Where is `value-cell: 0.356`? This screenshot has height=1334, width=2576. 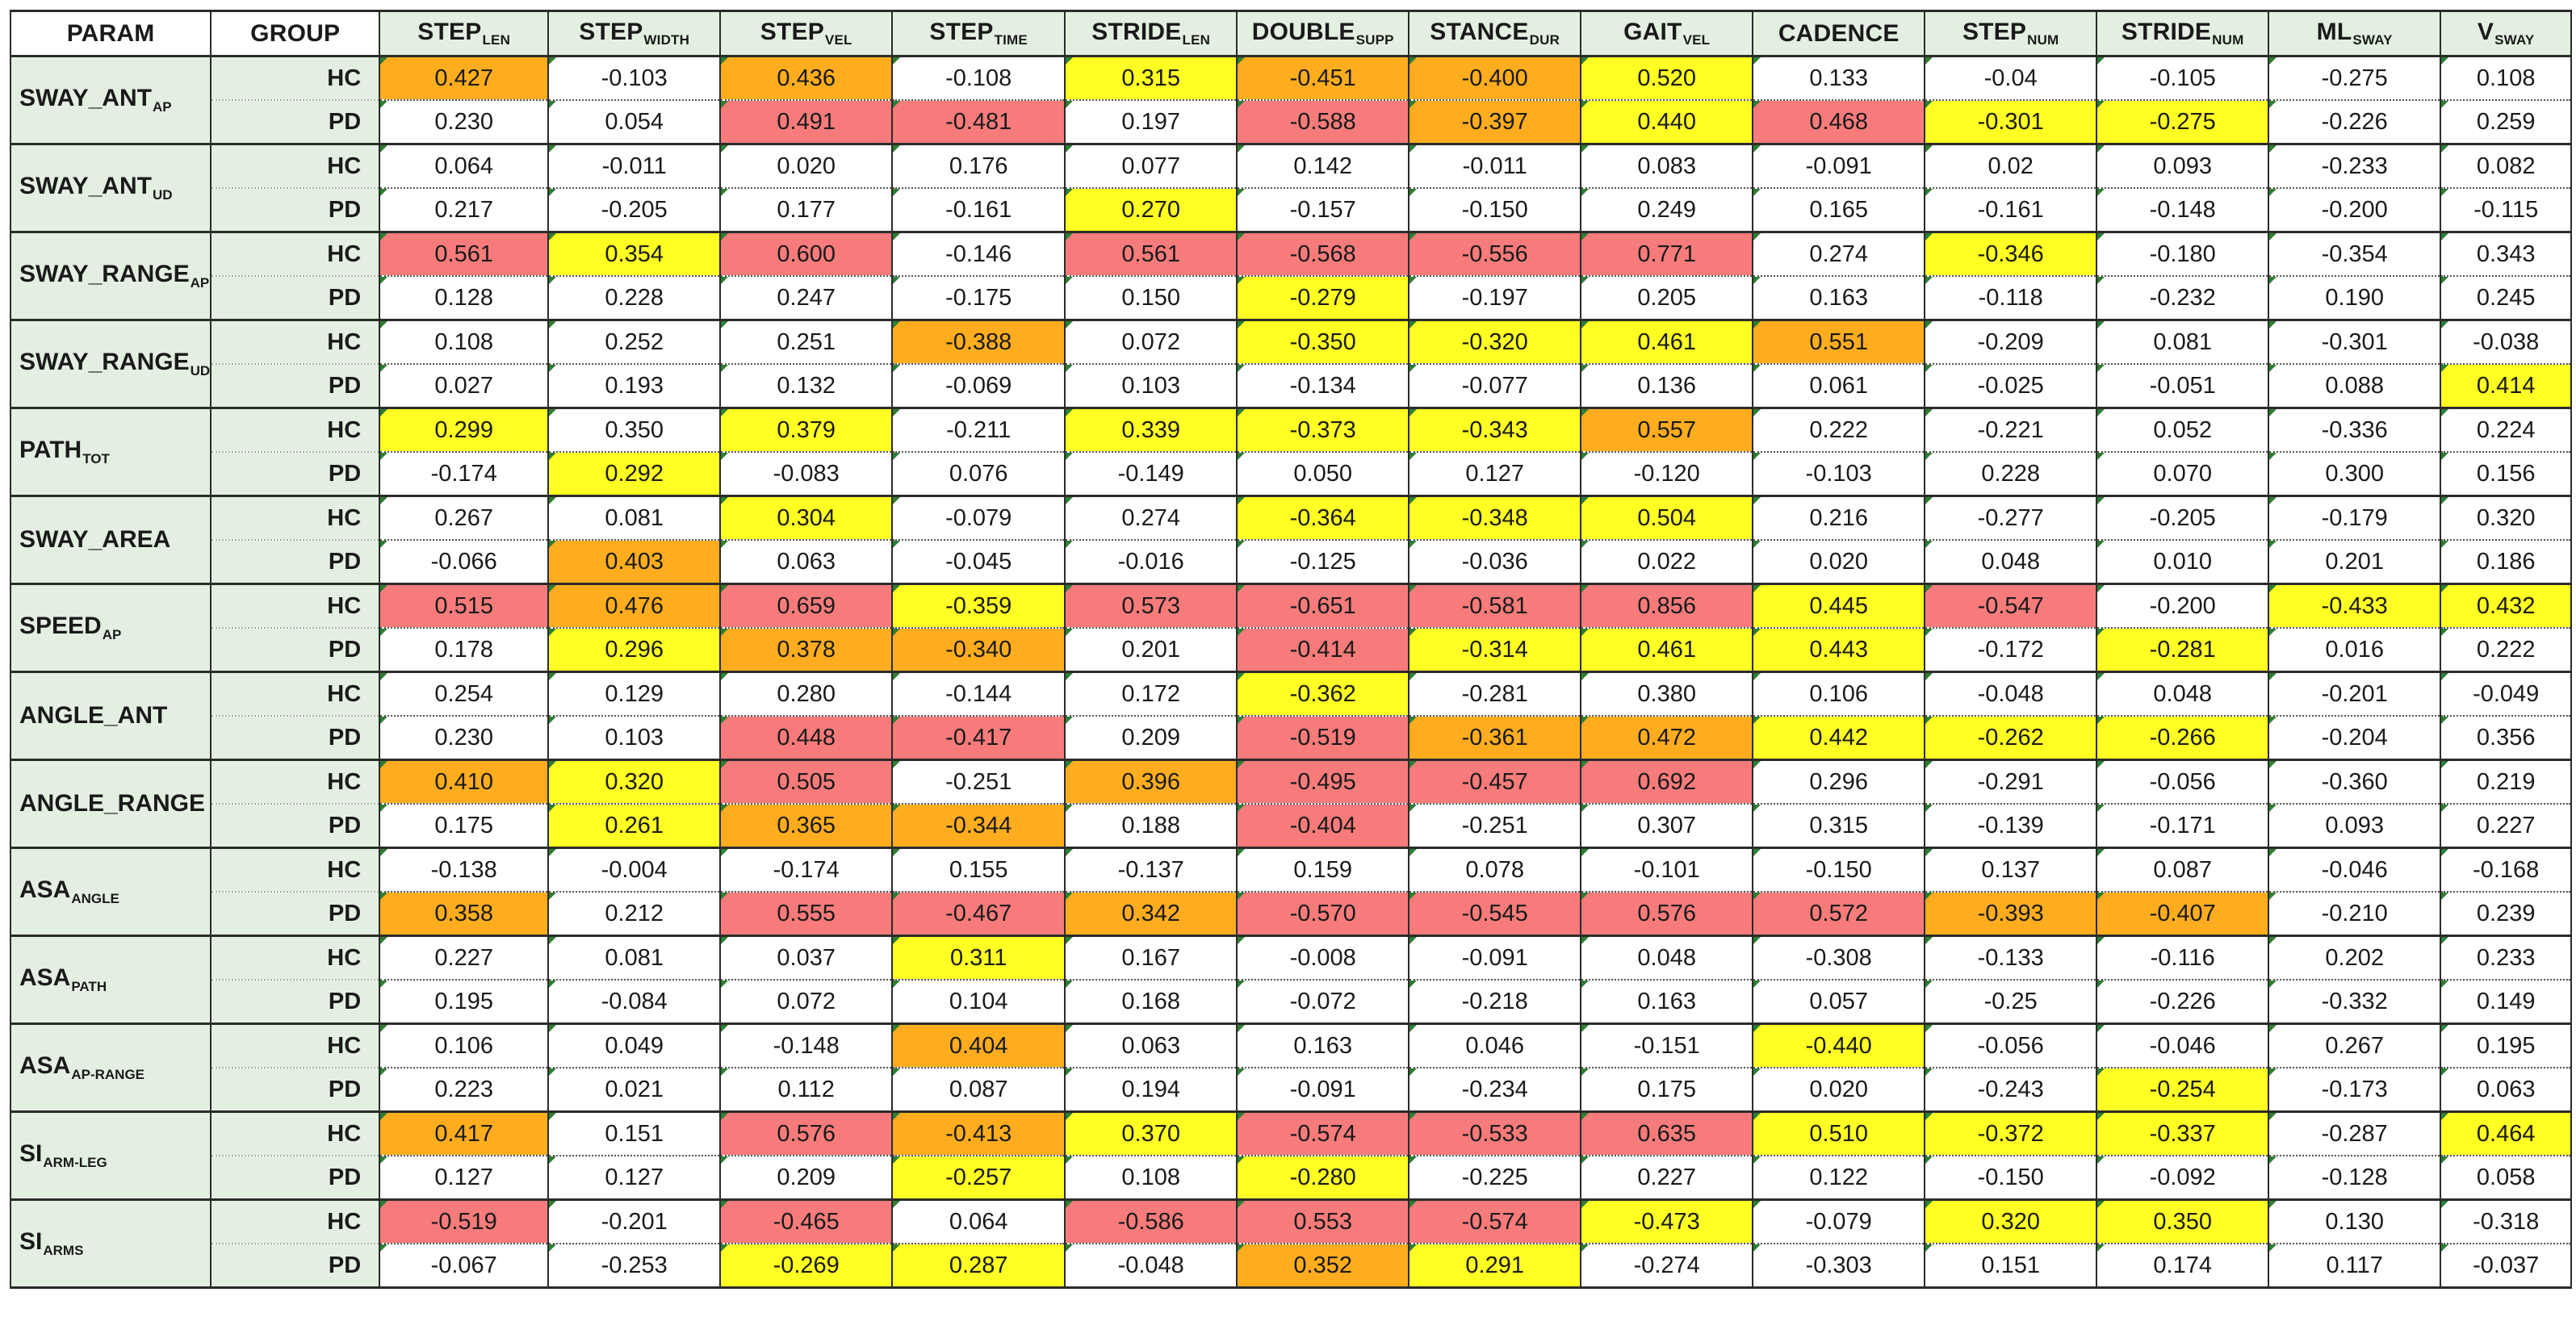 value-cell: 0.356 is located at coordinates (2506, 738).